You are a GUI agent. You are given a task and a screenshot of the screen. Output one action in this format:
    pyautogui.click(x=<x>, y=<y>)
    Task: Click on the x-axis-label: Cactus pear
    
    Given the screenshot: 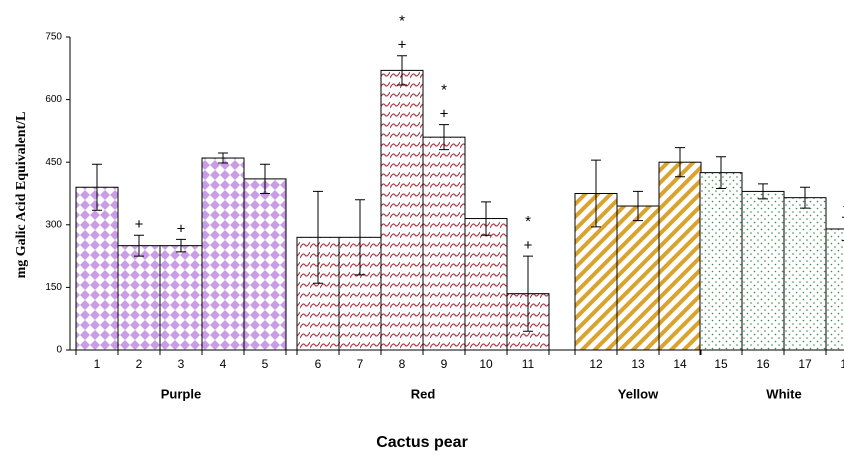 What is the action you would take?
    pyautogui.click(x=422, y=442)
    